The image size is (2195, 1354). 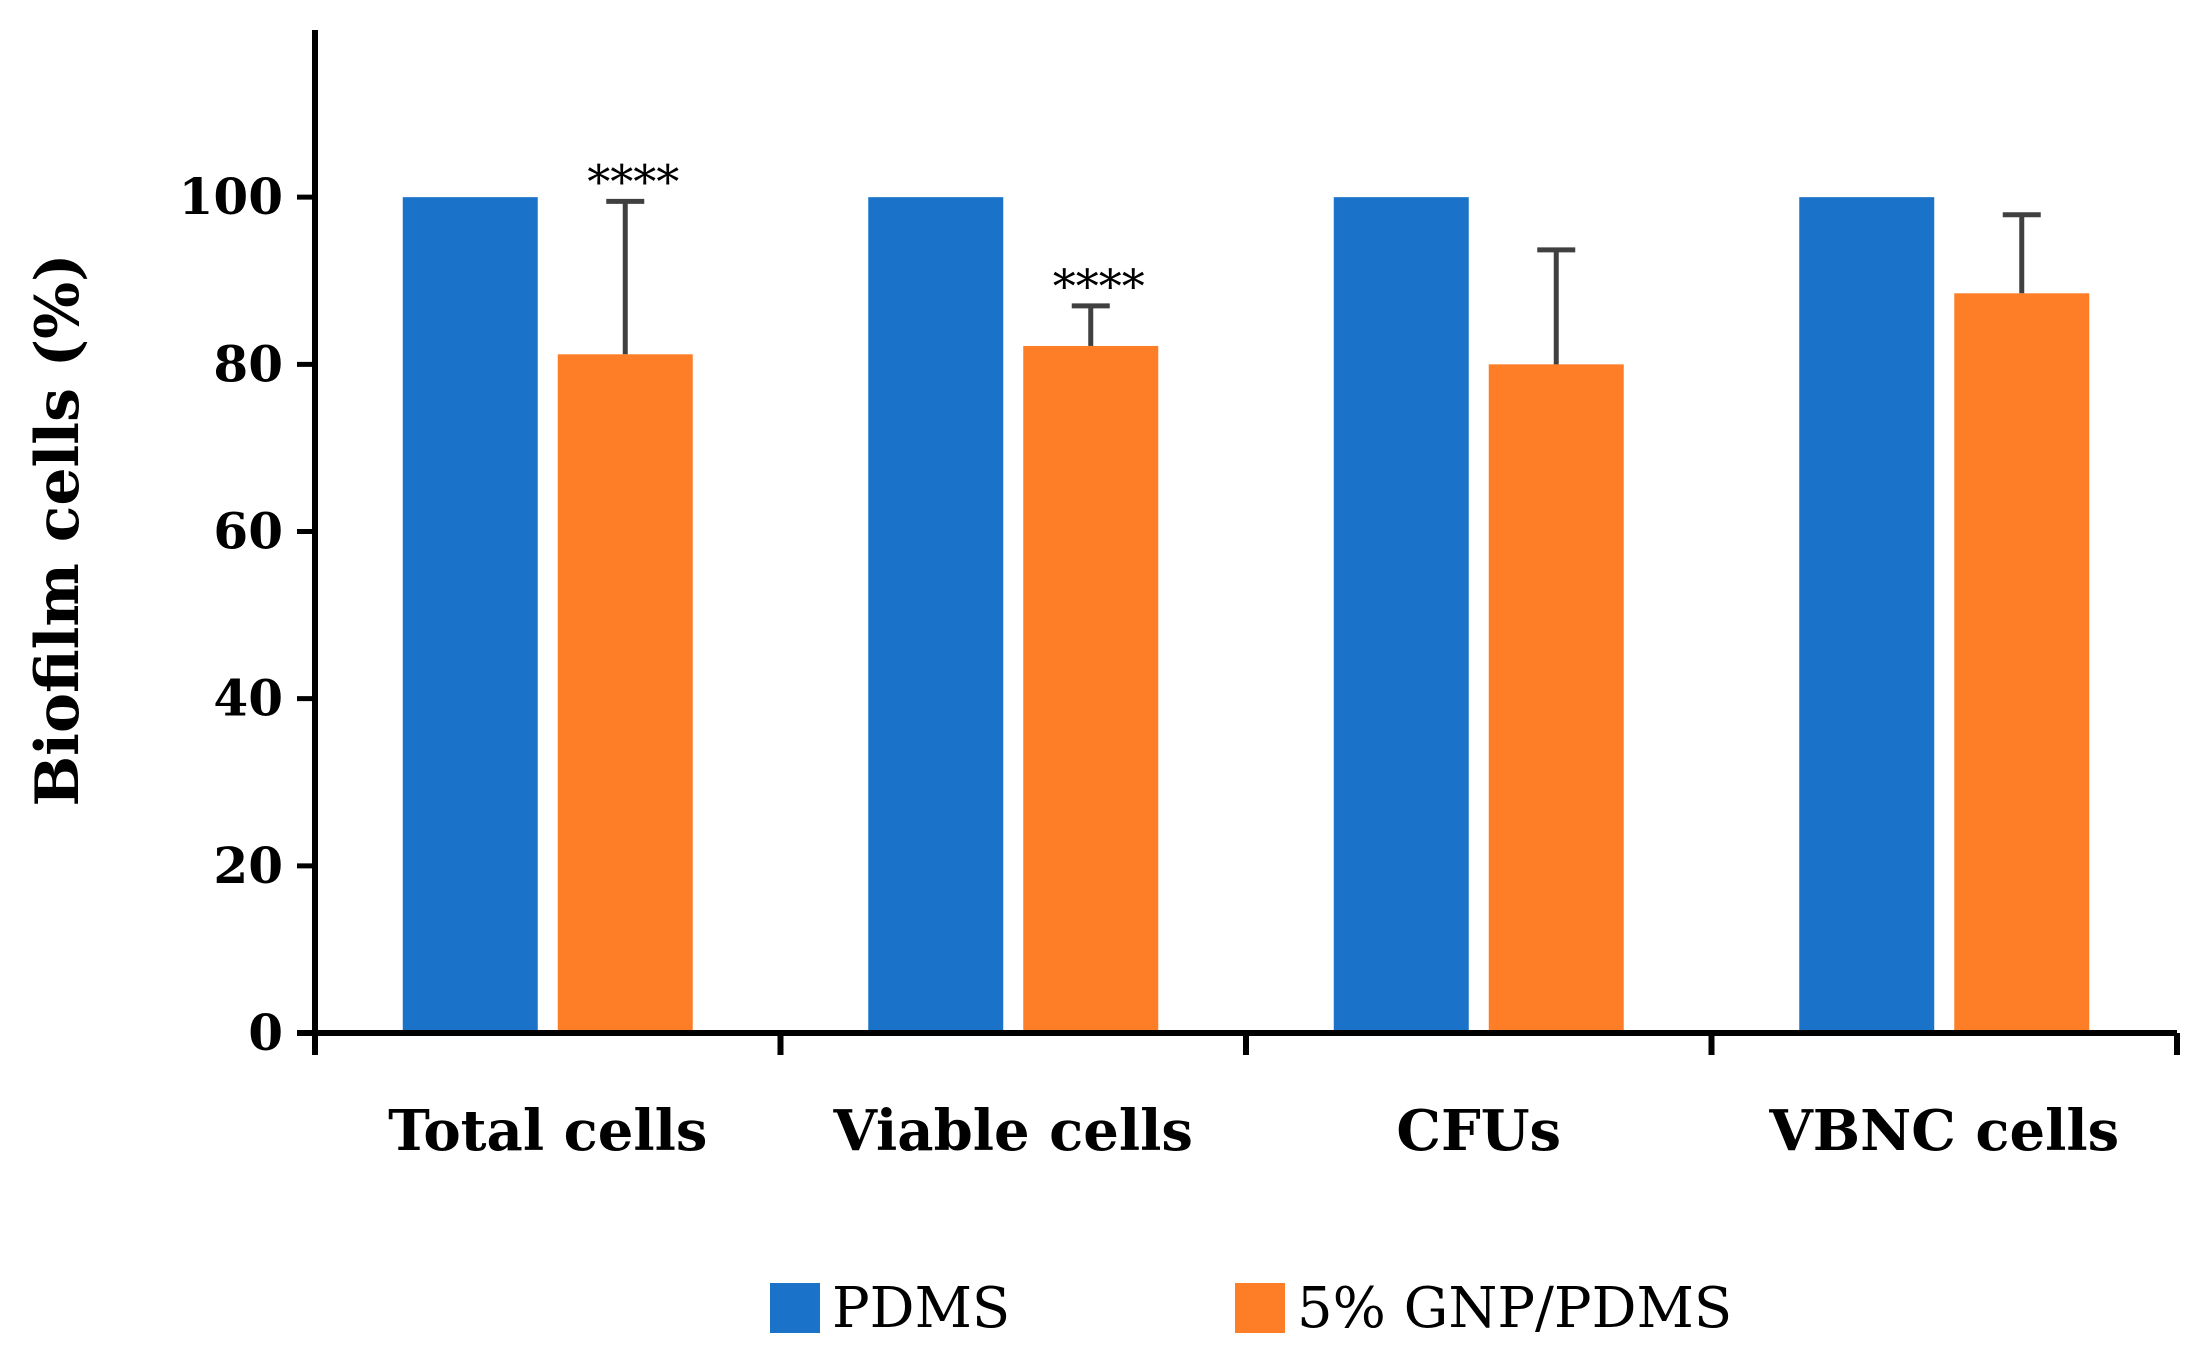 I want to click on x-category-label: VBNC cells, so click(x=1943, y=1131).